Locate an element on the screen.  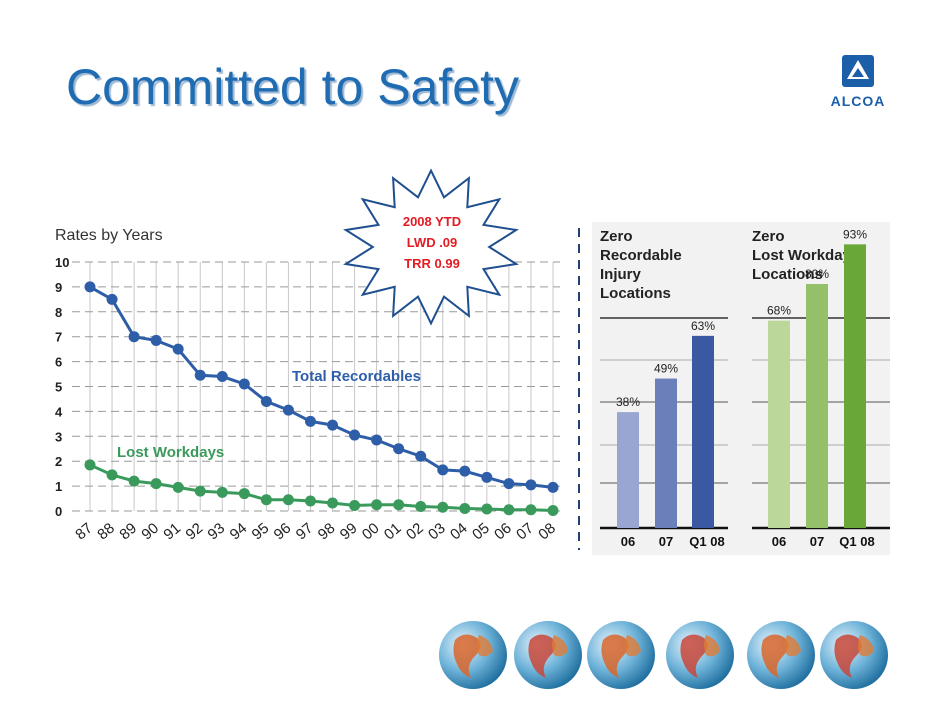
bar-chart-1-title-line-4: Locations is located at coordinates (635, 293).